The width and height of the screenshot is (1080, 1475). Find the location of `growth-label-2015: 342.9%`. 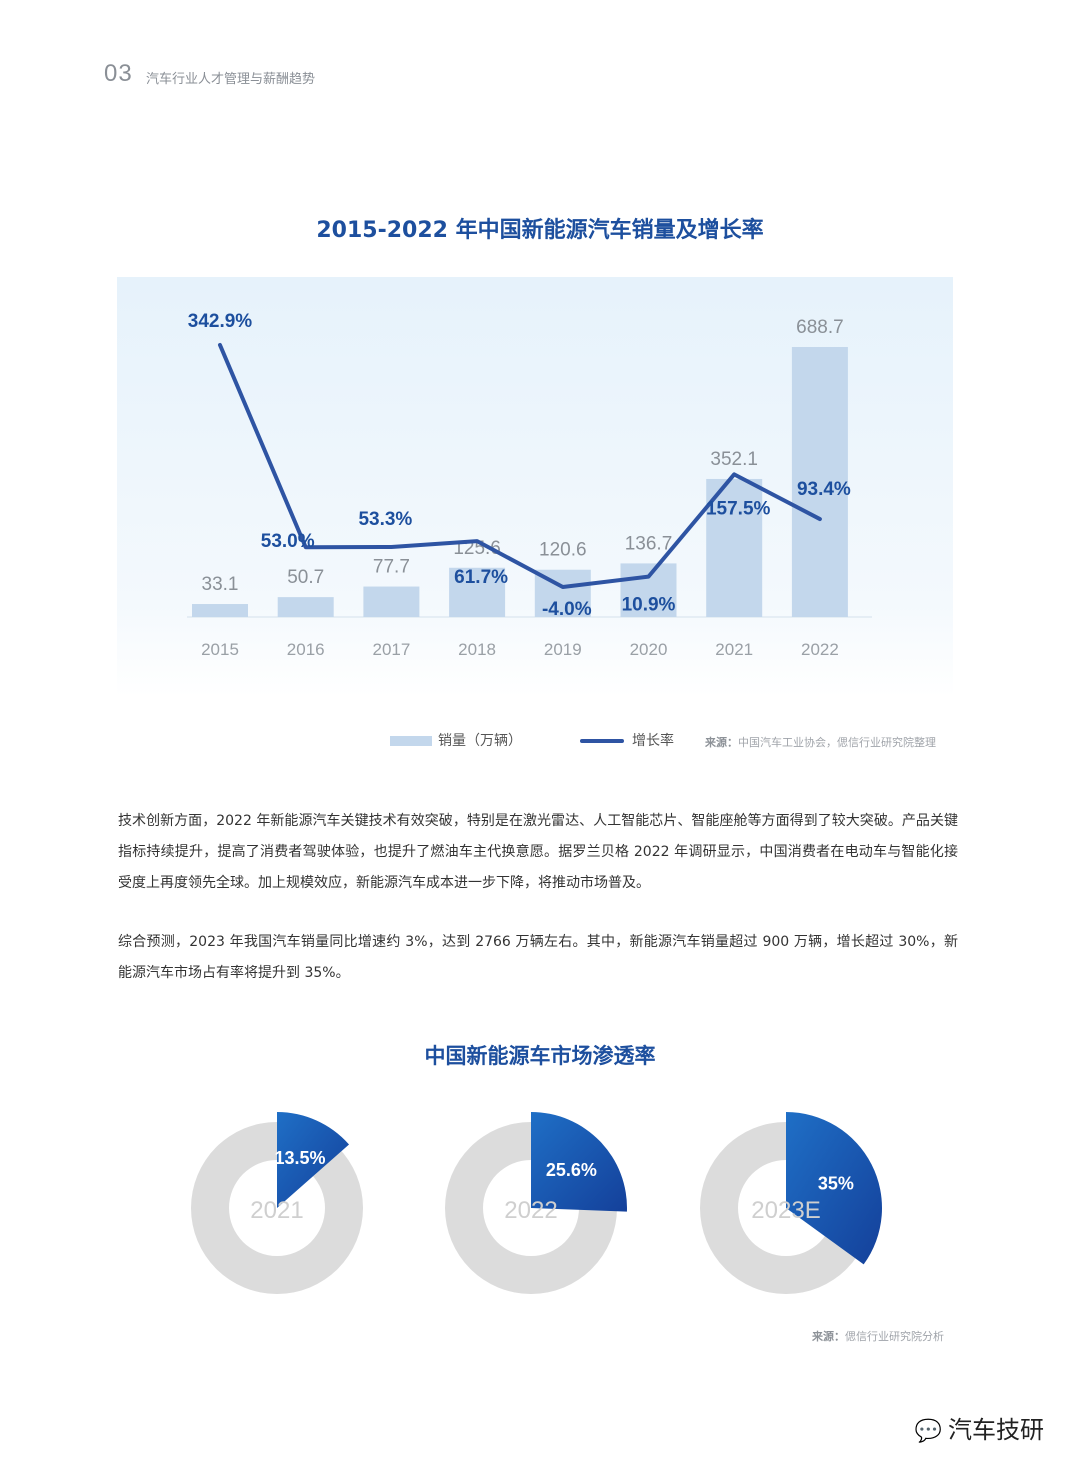

growth-label-2015: 342.9% is located at coordinates (220, 321).